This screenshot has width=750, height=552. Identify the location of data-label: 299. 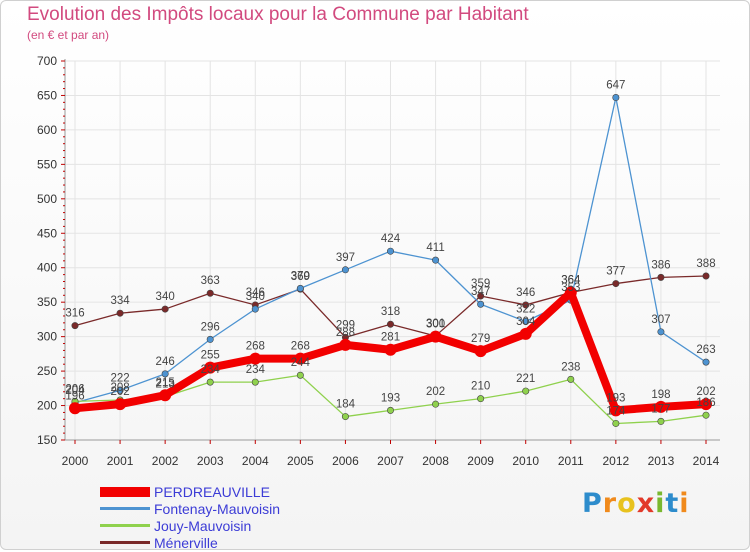
(345, 325).